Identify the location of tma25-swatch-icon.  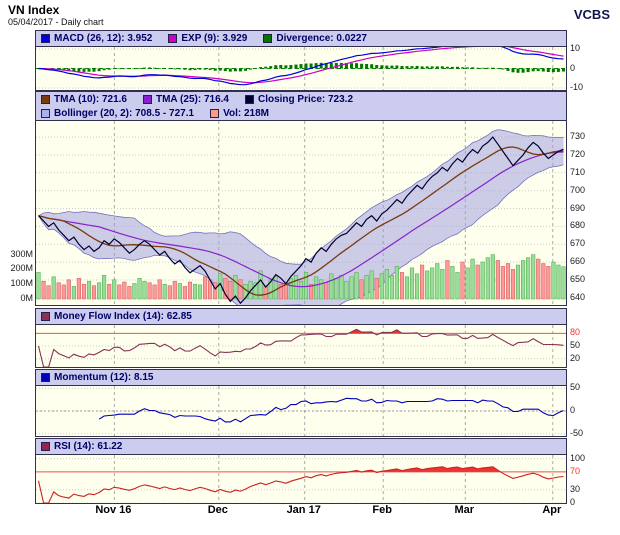
(147, 99).